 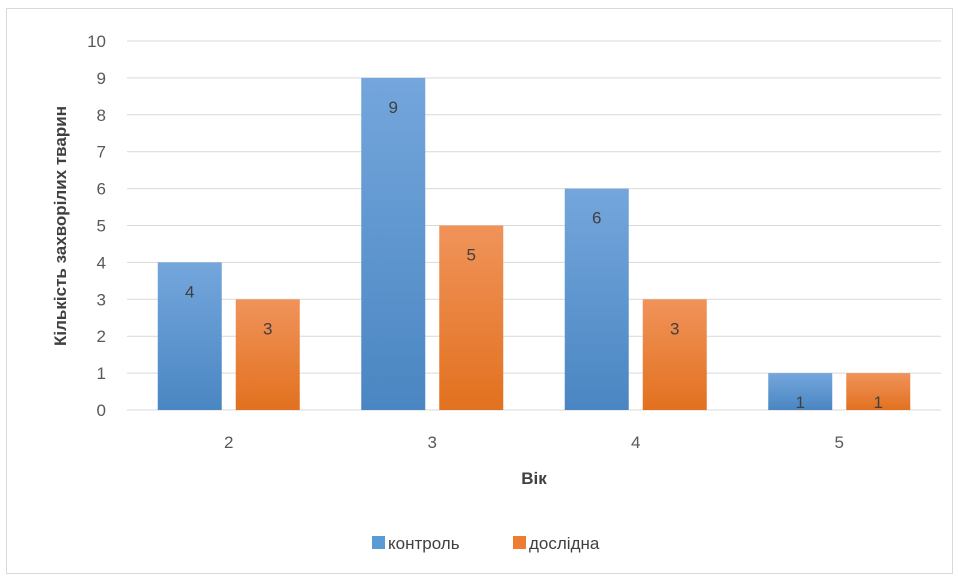 I want to click on y-tick-label: 9, so click(x=101, y=78).